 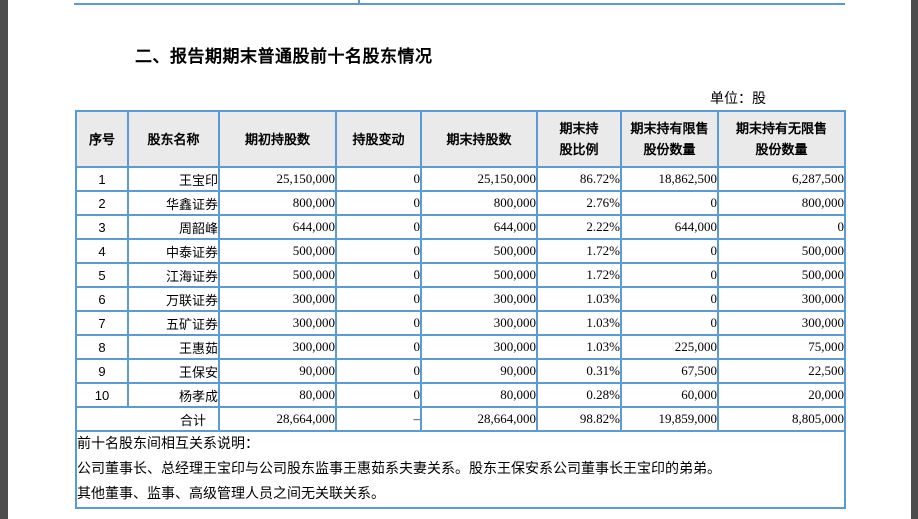 I want to click on cell-no: 1, so click(x=102, y=179).